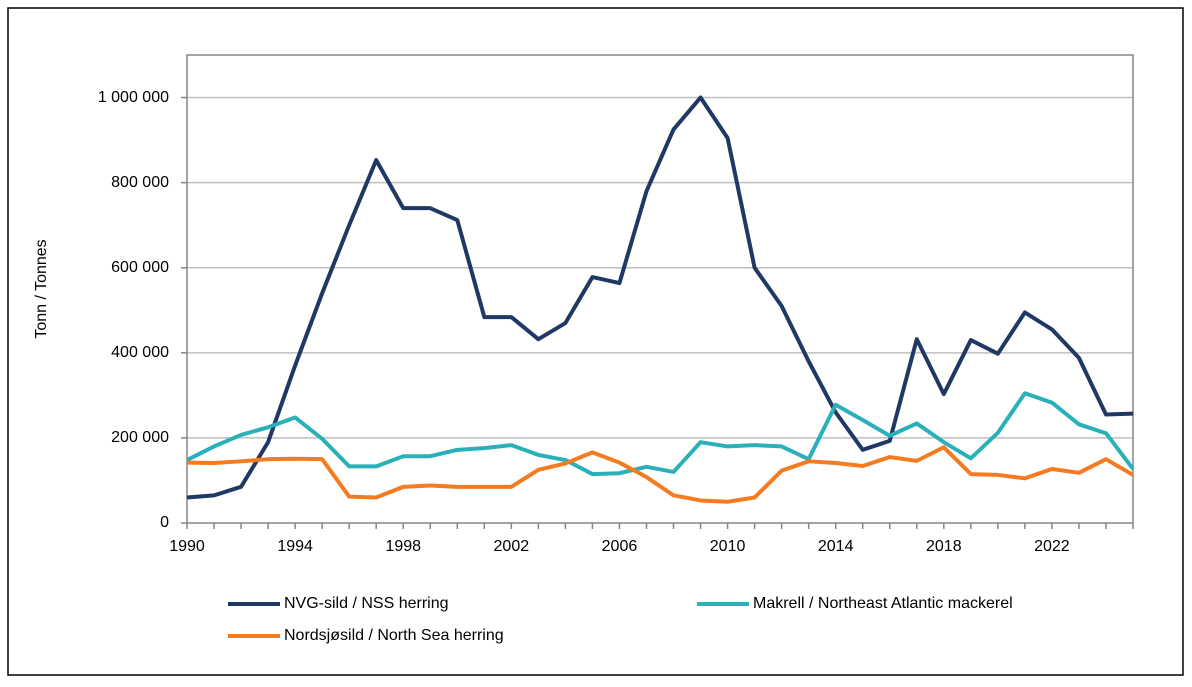  What do you see at coordinates (187, 546) in the screenshot?
I see `x-tick-label: 1990` at bounding box center [187, 546].